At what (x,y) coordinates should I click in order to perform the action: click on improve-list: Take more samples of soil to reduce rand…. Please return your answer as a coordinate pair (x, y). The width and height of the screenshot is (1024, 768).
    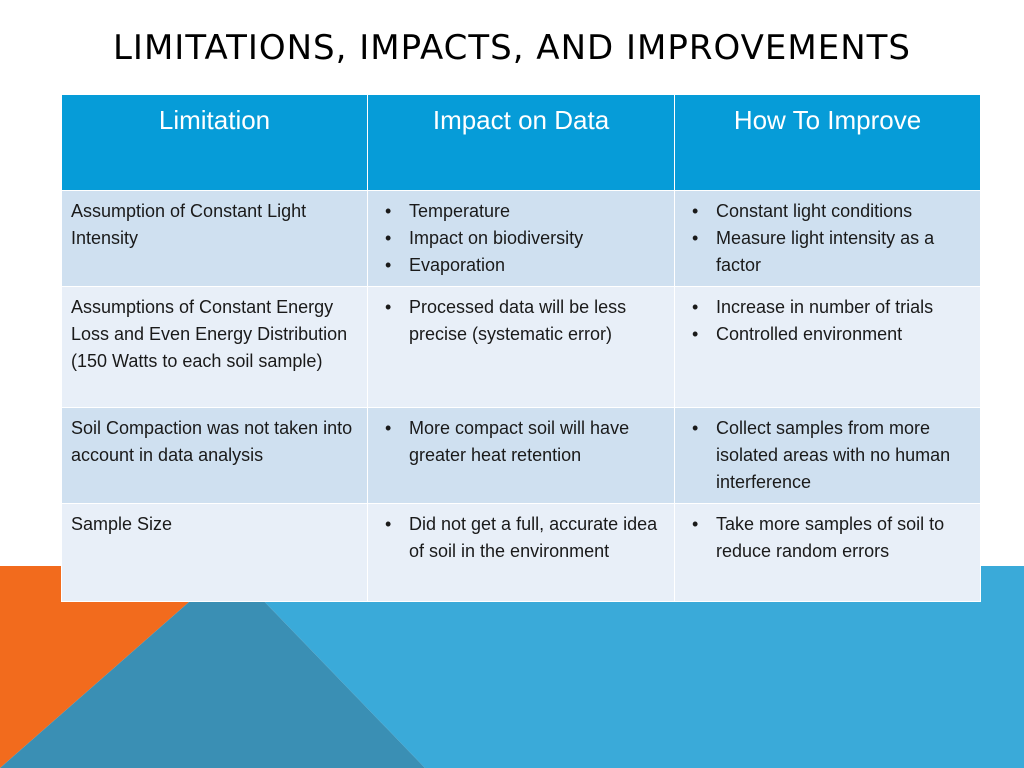
    Looking at the image, I should click on (828, 538).